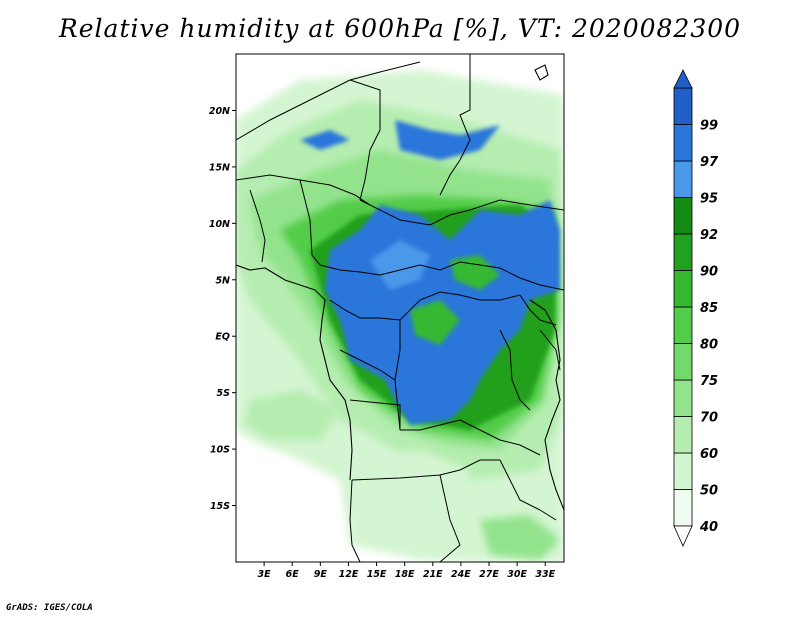  Describe the element at coordinates (220, 506) in the screenshot. I see `lat-tick-label: 15S` at that location.